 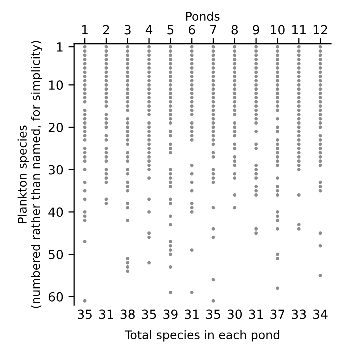 I want to click on x-tick-label: 11, so click(x=299, y=30).